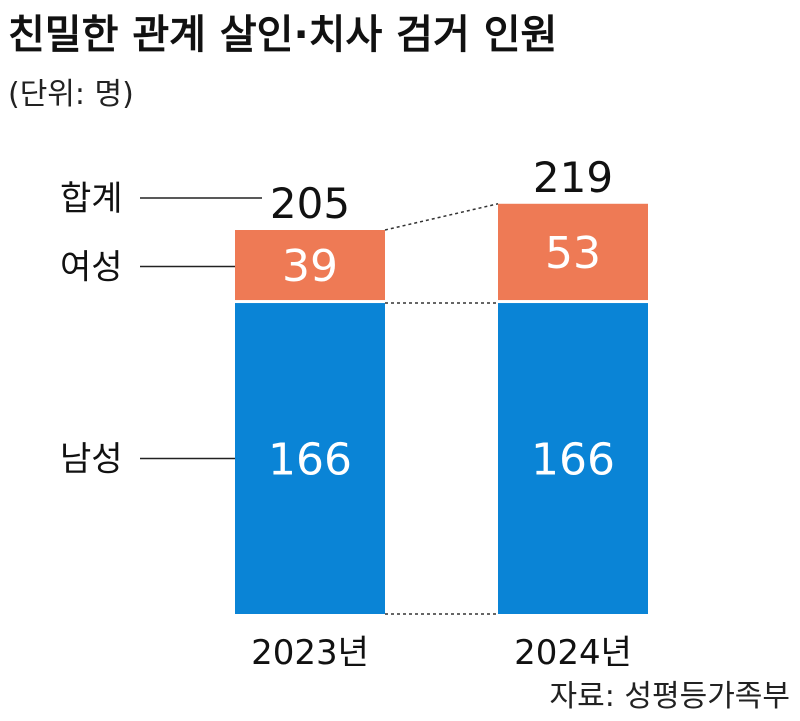 This screenshot has height=721, width=800. I want to click on legend-female: 여성, so click(91, 268).